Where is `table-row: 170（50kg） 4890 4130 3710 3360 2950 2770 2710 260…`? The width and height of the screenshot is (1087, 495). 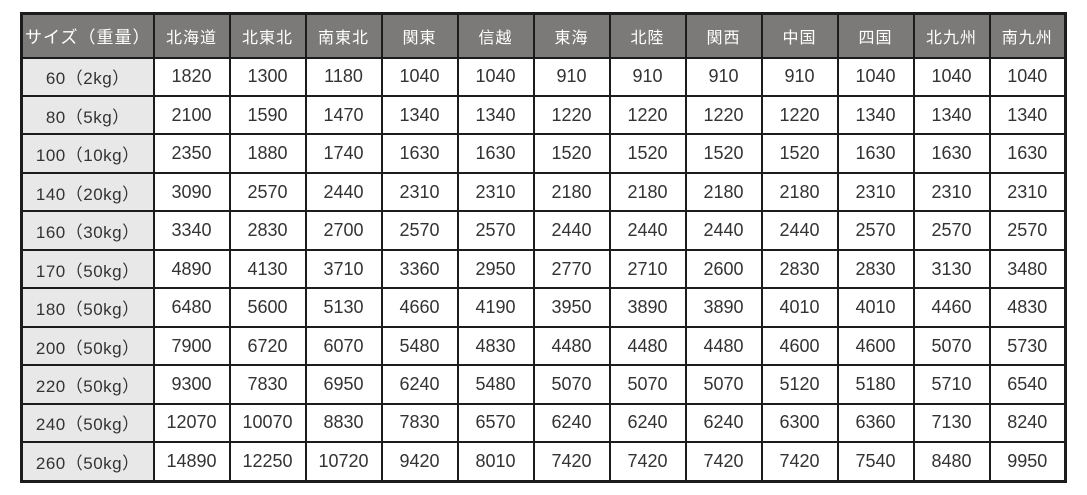
table-row: 170（50kg） 4890 4130 3710 3360 2950 2770 2710 260… is located at coordinates (543, 269).